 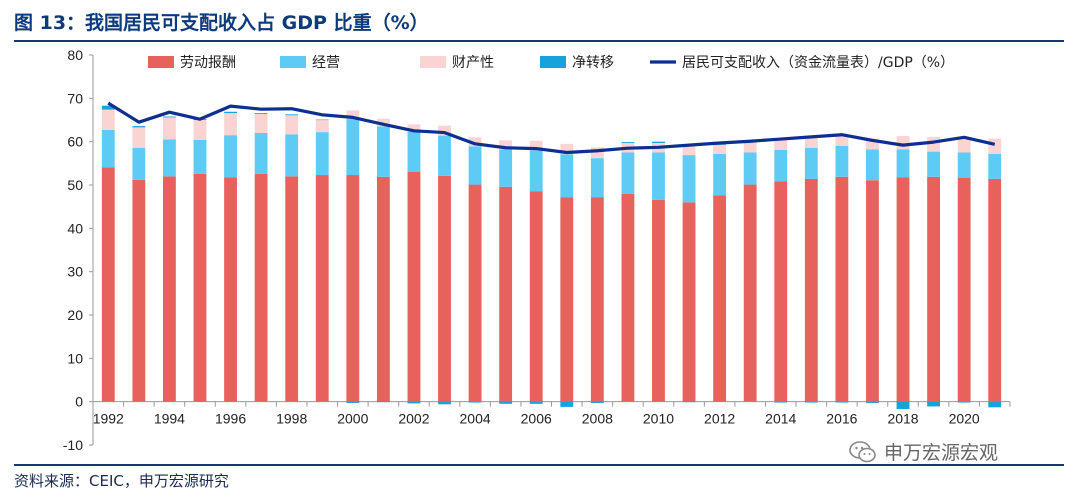 I want to click on y-tick-label: 0, so click(x=79, y=402).